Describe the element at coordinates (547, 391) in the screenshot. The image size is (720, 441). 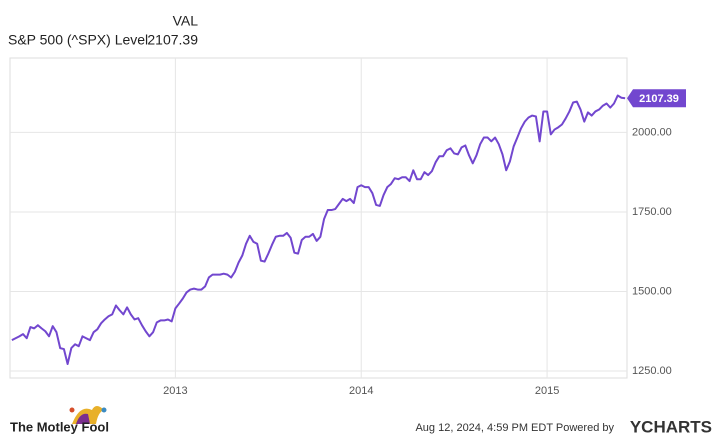
I see `x-tick-label: 2015` at that location.